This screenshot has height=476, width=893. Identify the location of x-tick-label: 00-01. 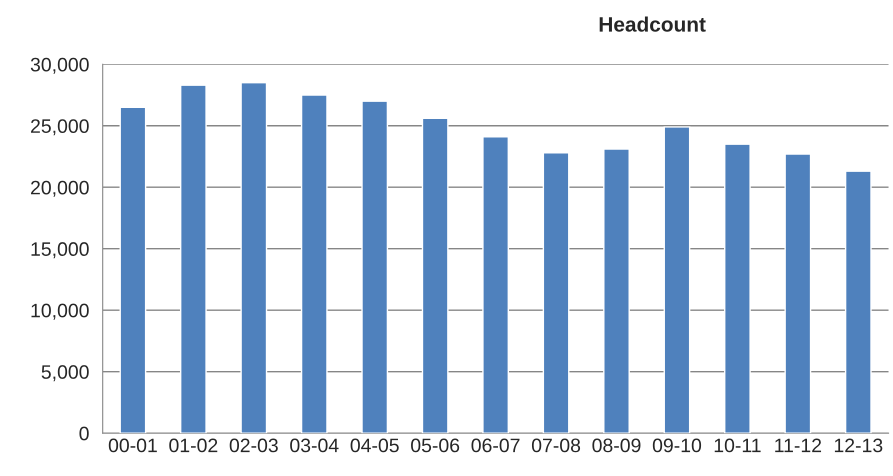
(132, 445).